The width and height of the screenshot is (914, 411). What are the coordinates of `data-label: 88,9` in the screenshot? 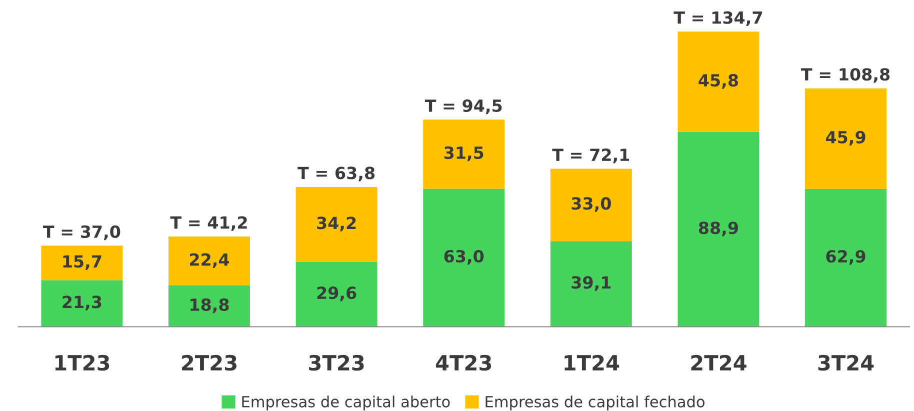 It's located at (718, 229).